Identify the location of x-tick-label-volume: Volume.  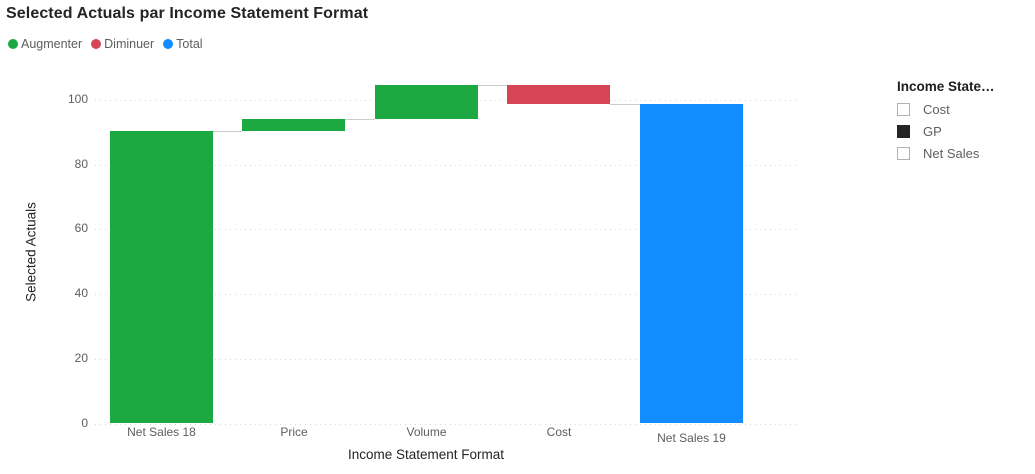
(426, 432).